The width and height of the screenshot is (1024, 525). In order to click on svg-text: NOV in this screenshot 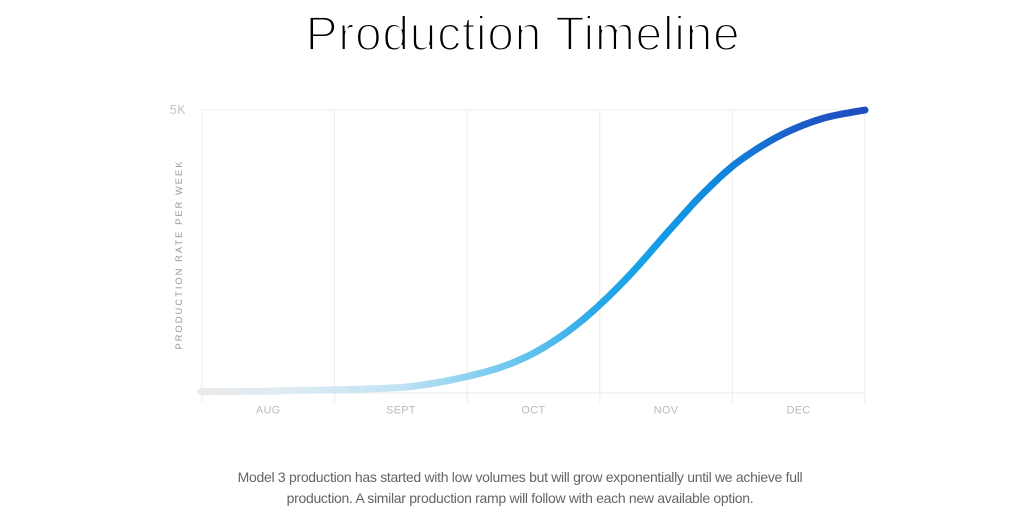, I will do `click(666, 411)`.